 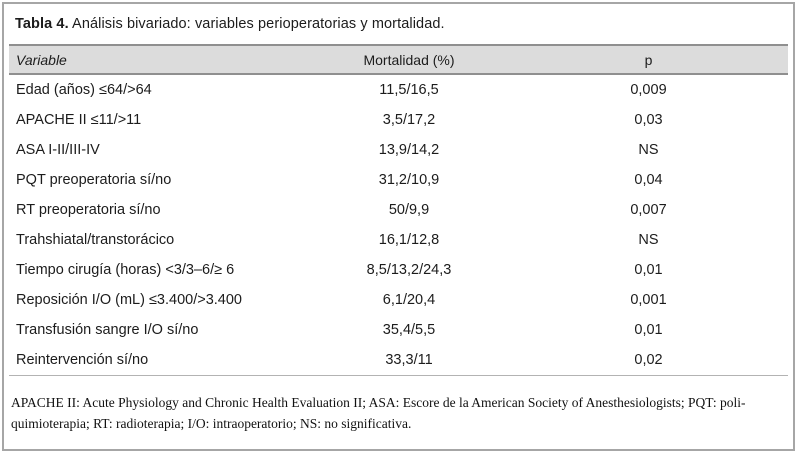 I want to click on table-row: PQT preoperatoria sí/no 31,2/10,9 0,04, so click(x=398, y=180).